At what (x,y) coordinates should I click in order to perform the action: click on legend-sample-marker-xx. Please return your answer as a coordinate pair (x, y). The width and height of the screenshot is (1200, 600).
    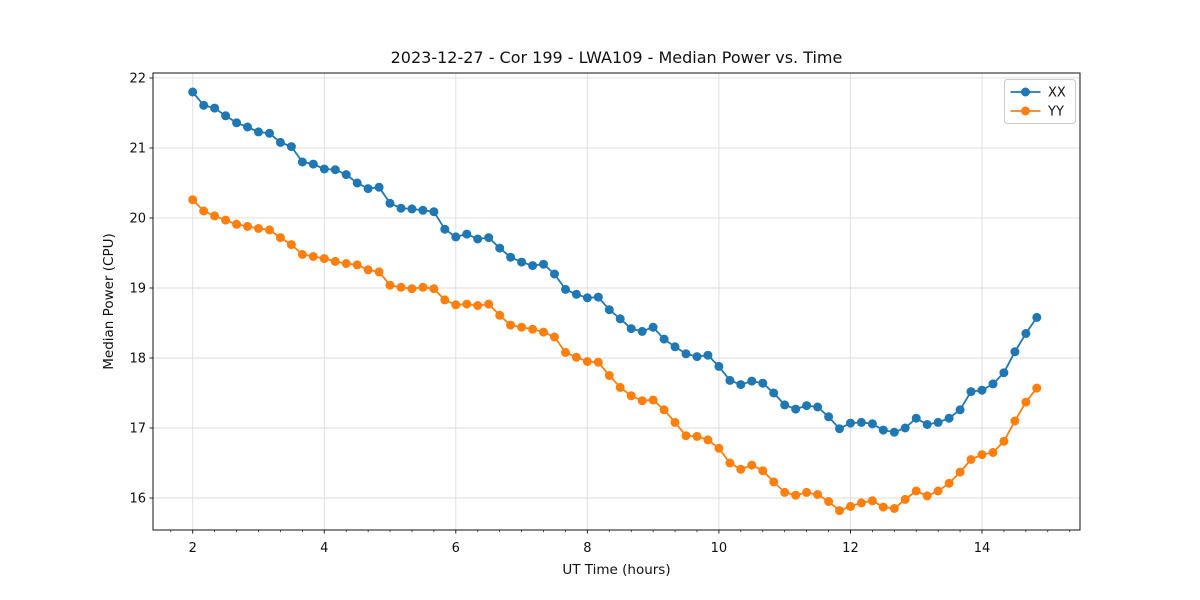
    Looking at the image, I should click on (1025, 92).